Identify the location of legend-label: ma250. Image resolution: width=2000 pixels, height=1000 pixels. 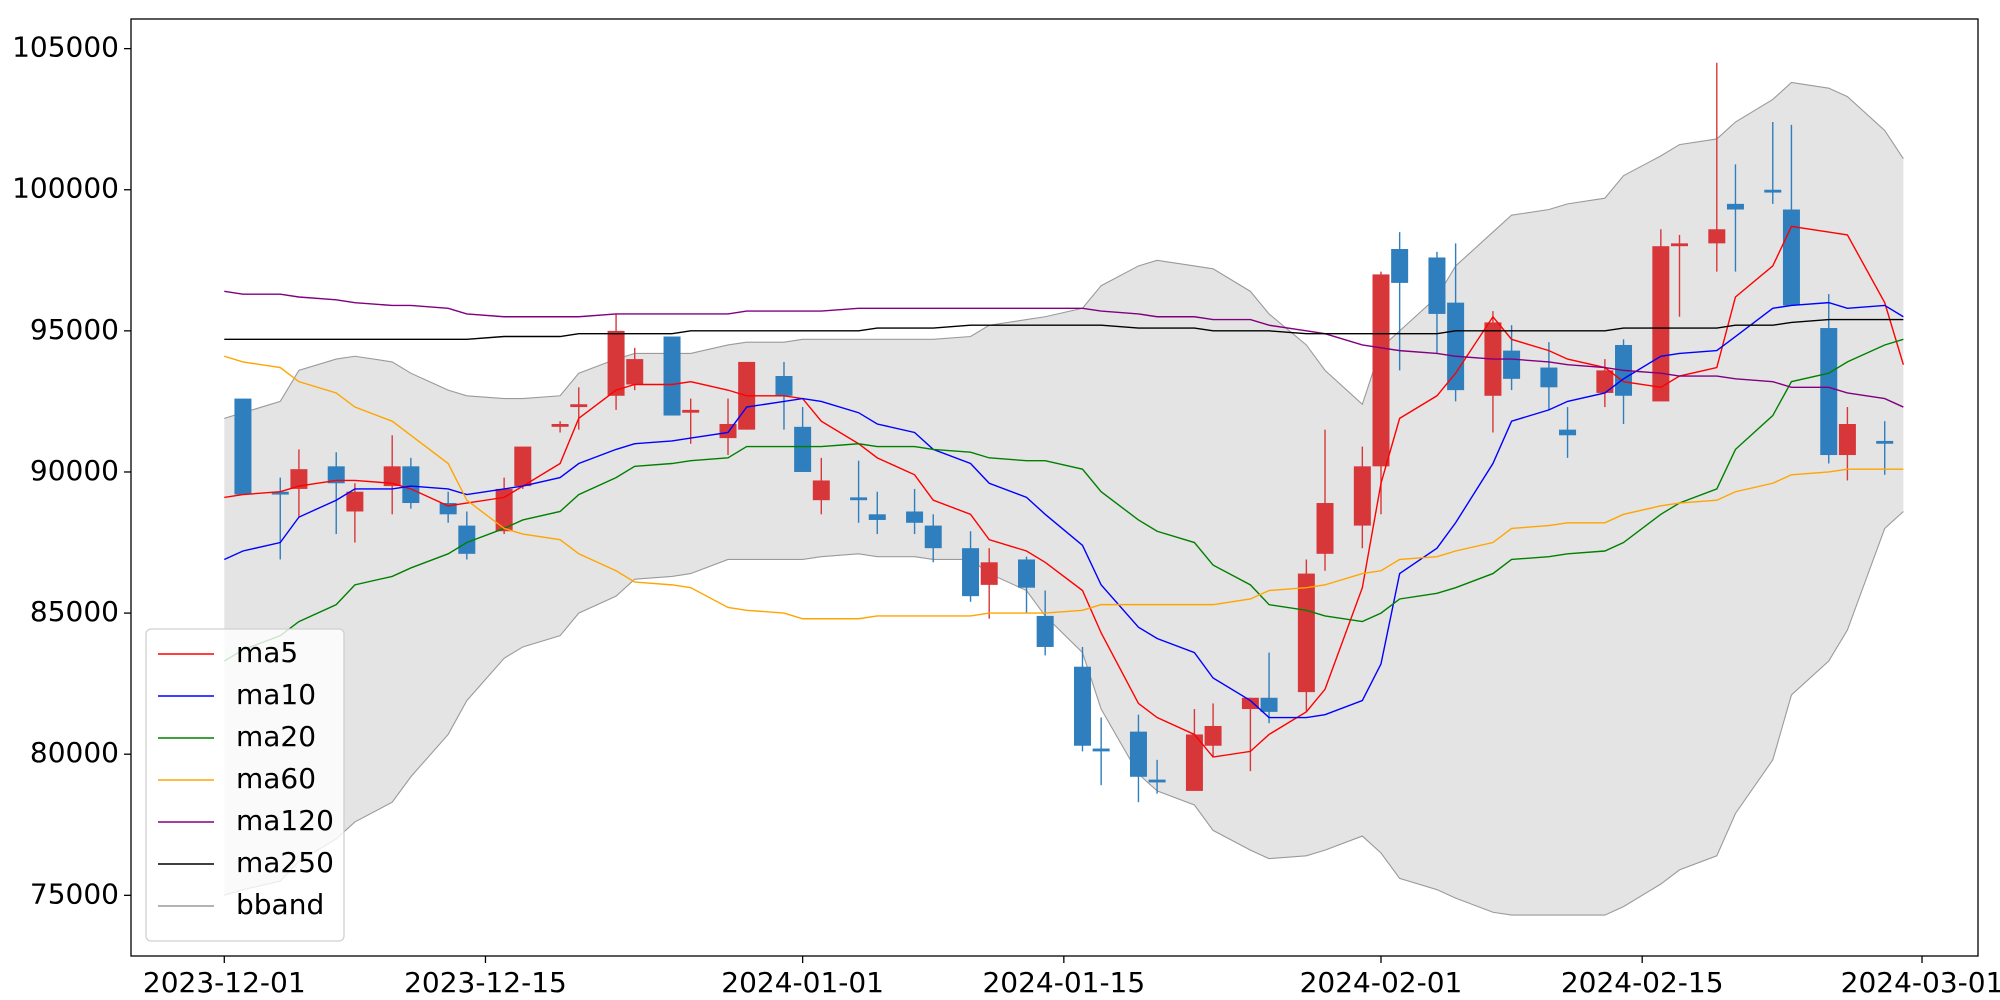
(285, 862).